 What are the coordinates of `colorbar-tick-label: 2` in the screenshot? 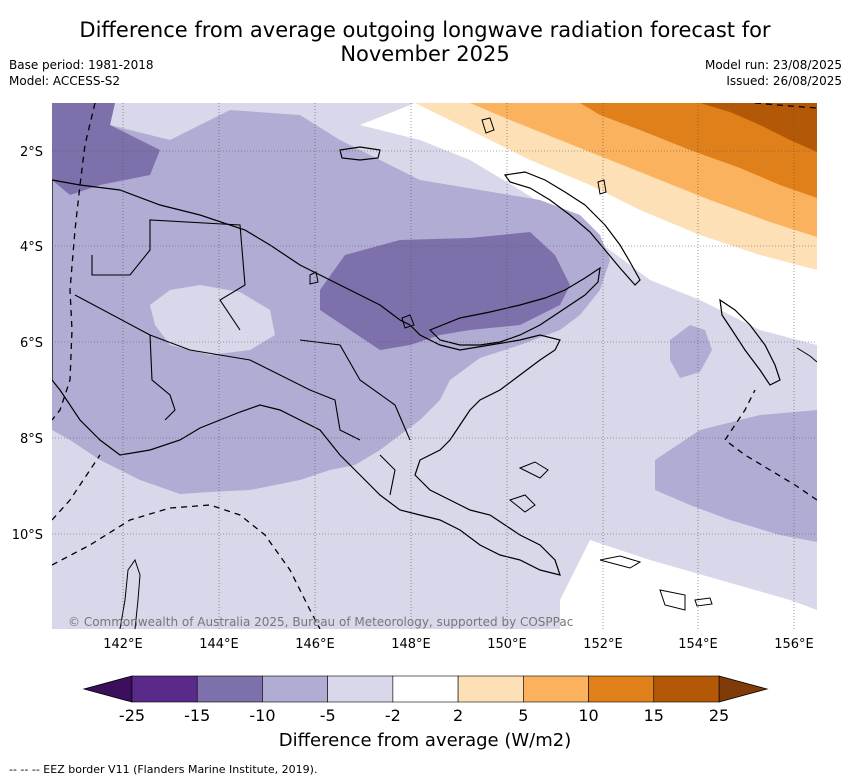 It's located at (458, 715).